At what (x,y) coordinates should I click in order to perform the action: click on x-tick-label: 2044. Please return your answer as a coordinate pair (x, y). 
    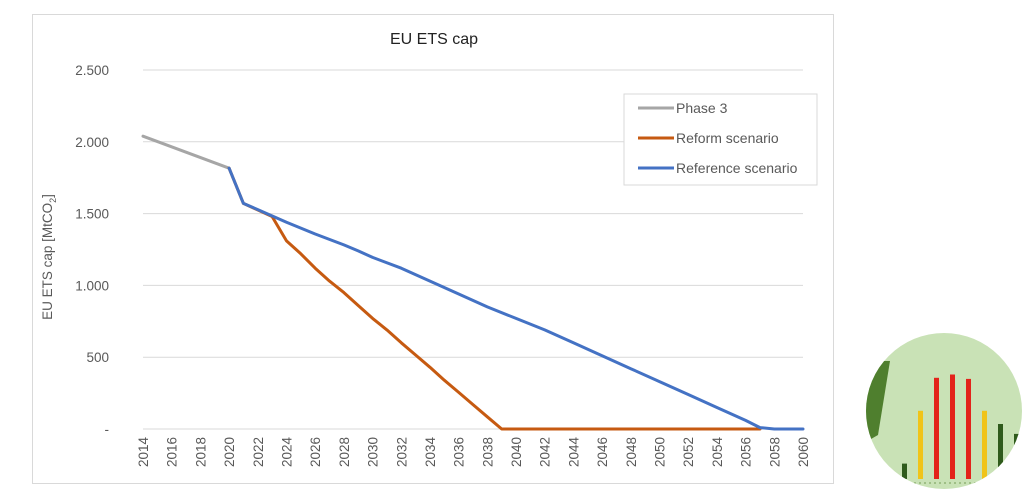
    Looking at the image, I should click on (573, 452).